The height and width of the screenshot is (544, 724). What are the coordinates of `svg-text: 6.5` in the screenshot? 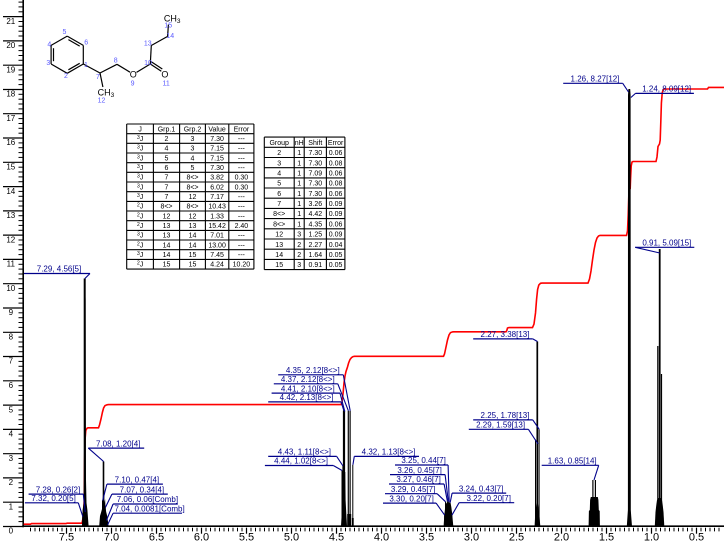 It's located at (156, 538).